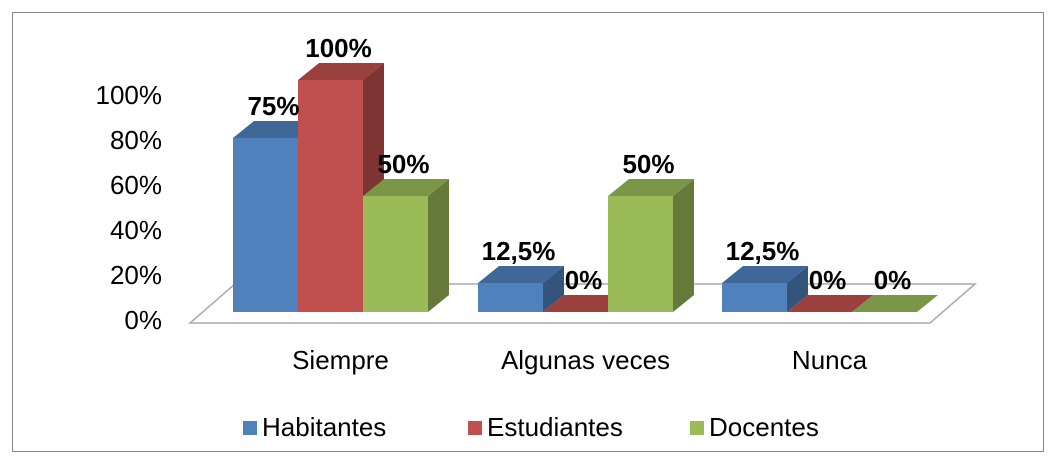 The height and width of the screenshot is (460, 1056). I want to click on y-tick-label: 20%, so click(136, 275).